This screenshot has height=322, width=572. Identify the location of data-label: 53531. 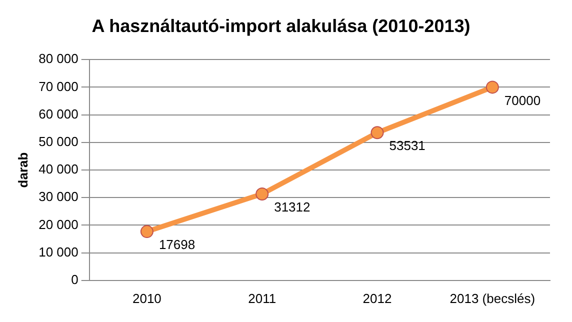
(407, 146).